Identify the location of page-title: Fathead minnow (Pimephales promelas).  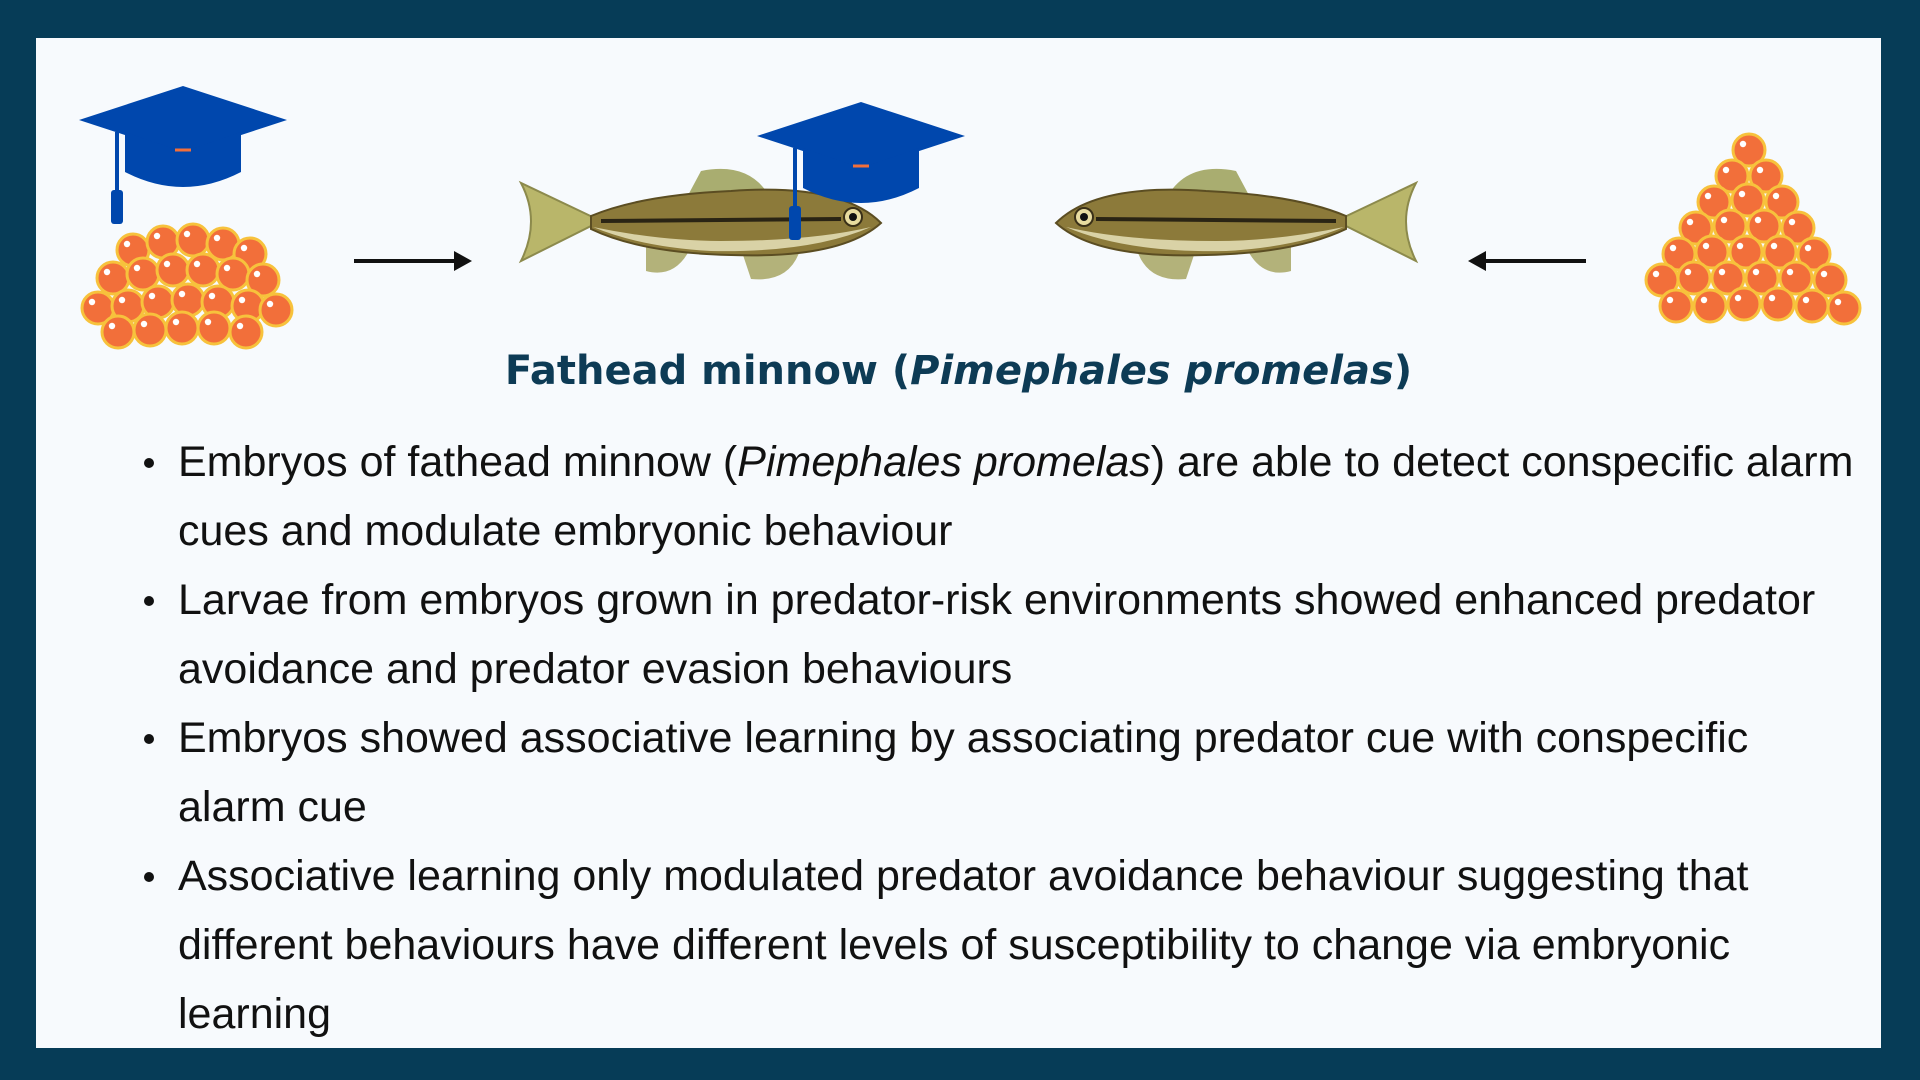
(958, 371).